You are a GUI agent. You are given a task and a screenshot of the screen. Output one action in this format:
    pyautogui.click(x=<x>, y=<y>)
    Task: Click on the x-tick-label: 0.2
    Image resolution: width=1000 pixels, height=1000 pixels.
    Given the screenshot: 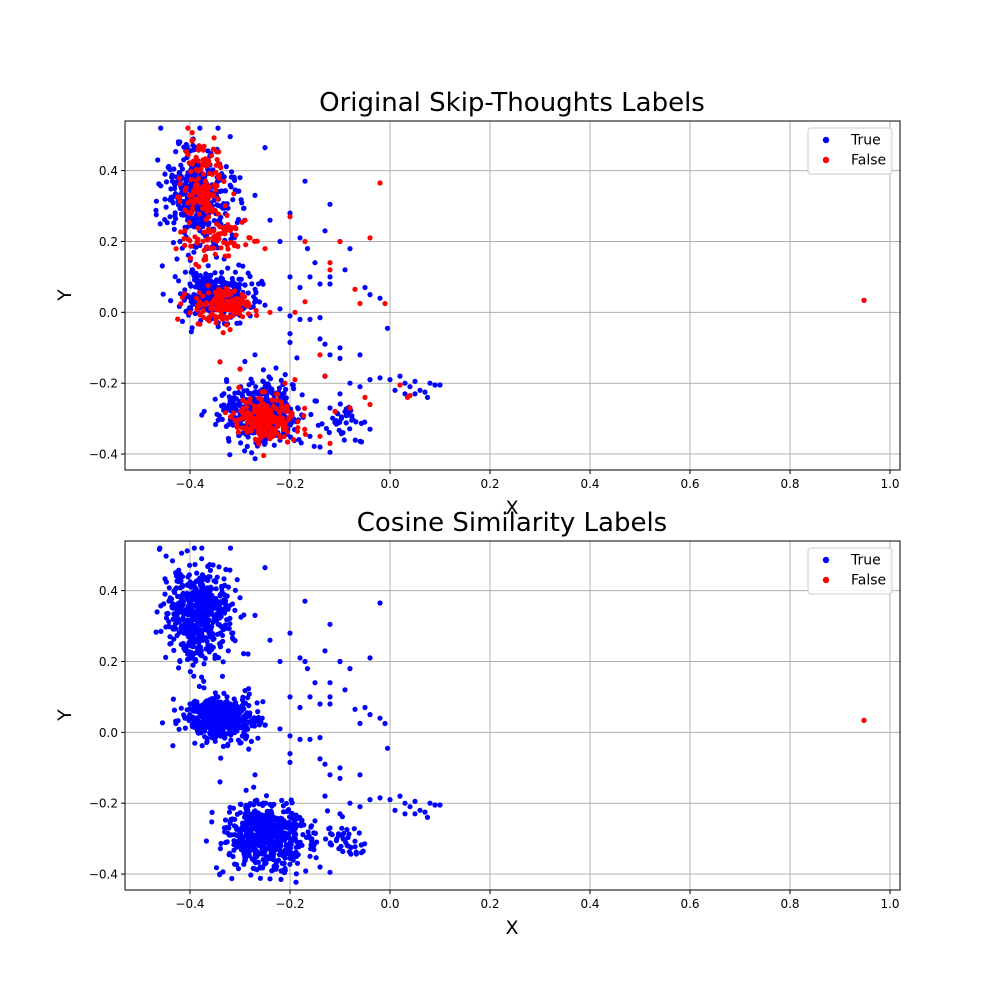 What is the action you would take?
    pyautogui.click(x=489, y=484)
    